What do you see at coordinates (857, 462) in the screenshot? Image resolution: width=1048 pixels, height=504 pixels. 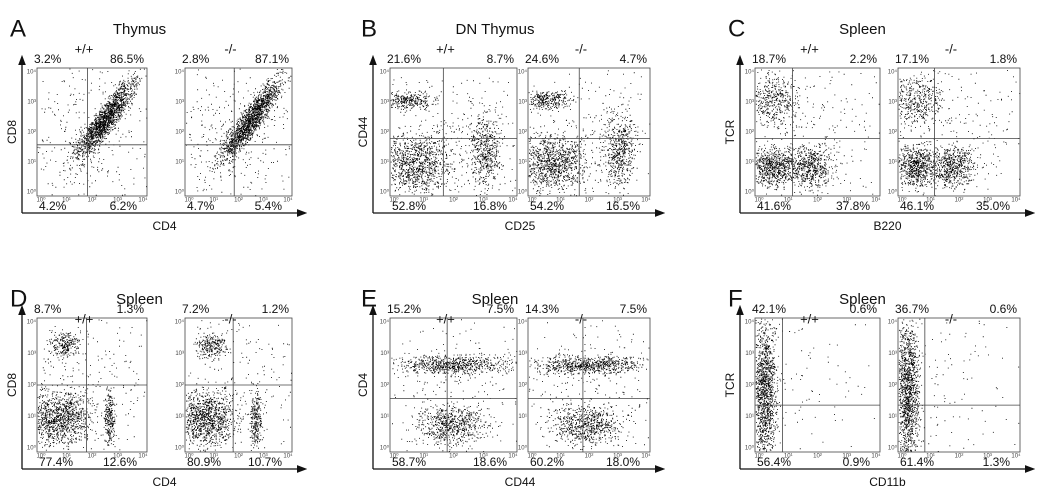 I see `quadrant-percent: 0.9%` at bounding box center [857, 462].